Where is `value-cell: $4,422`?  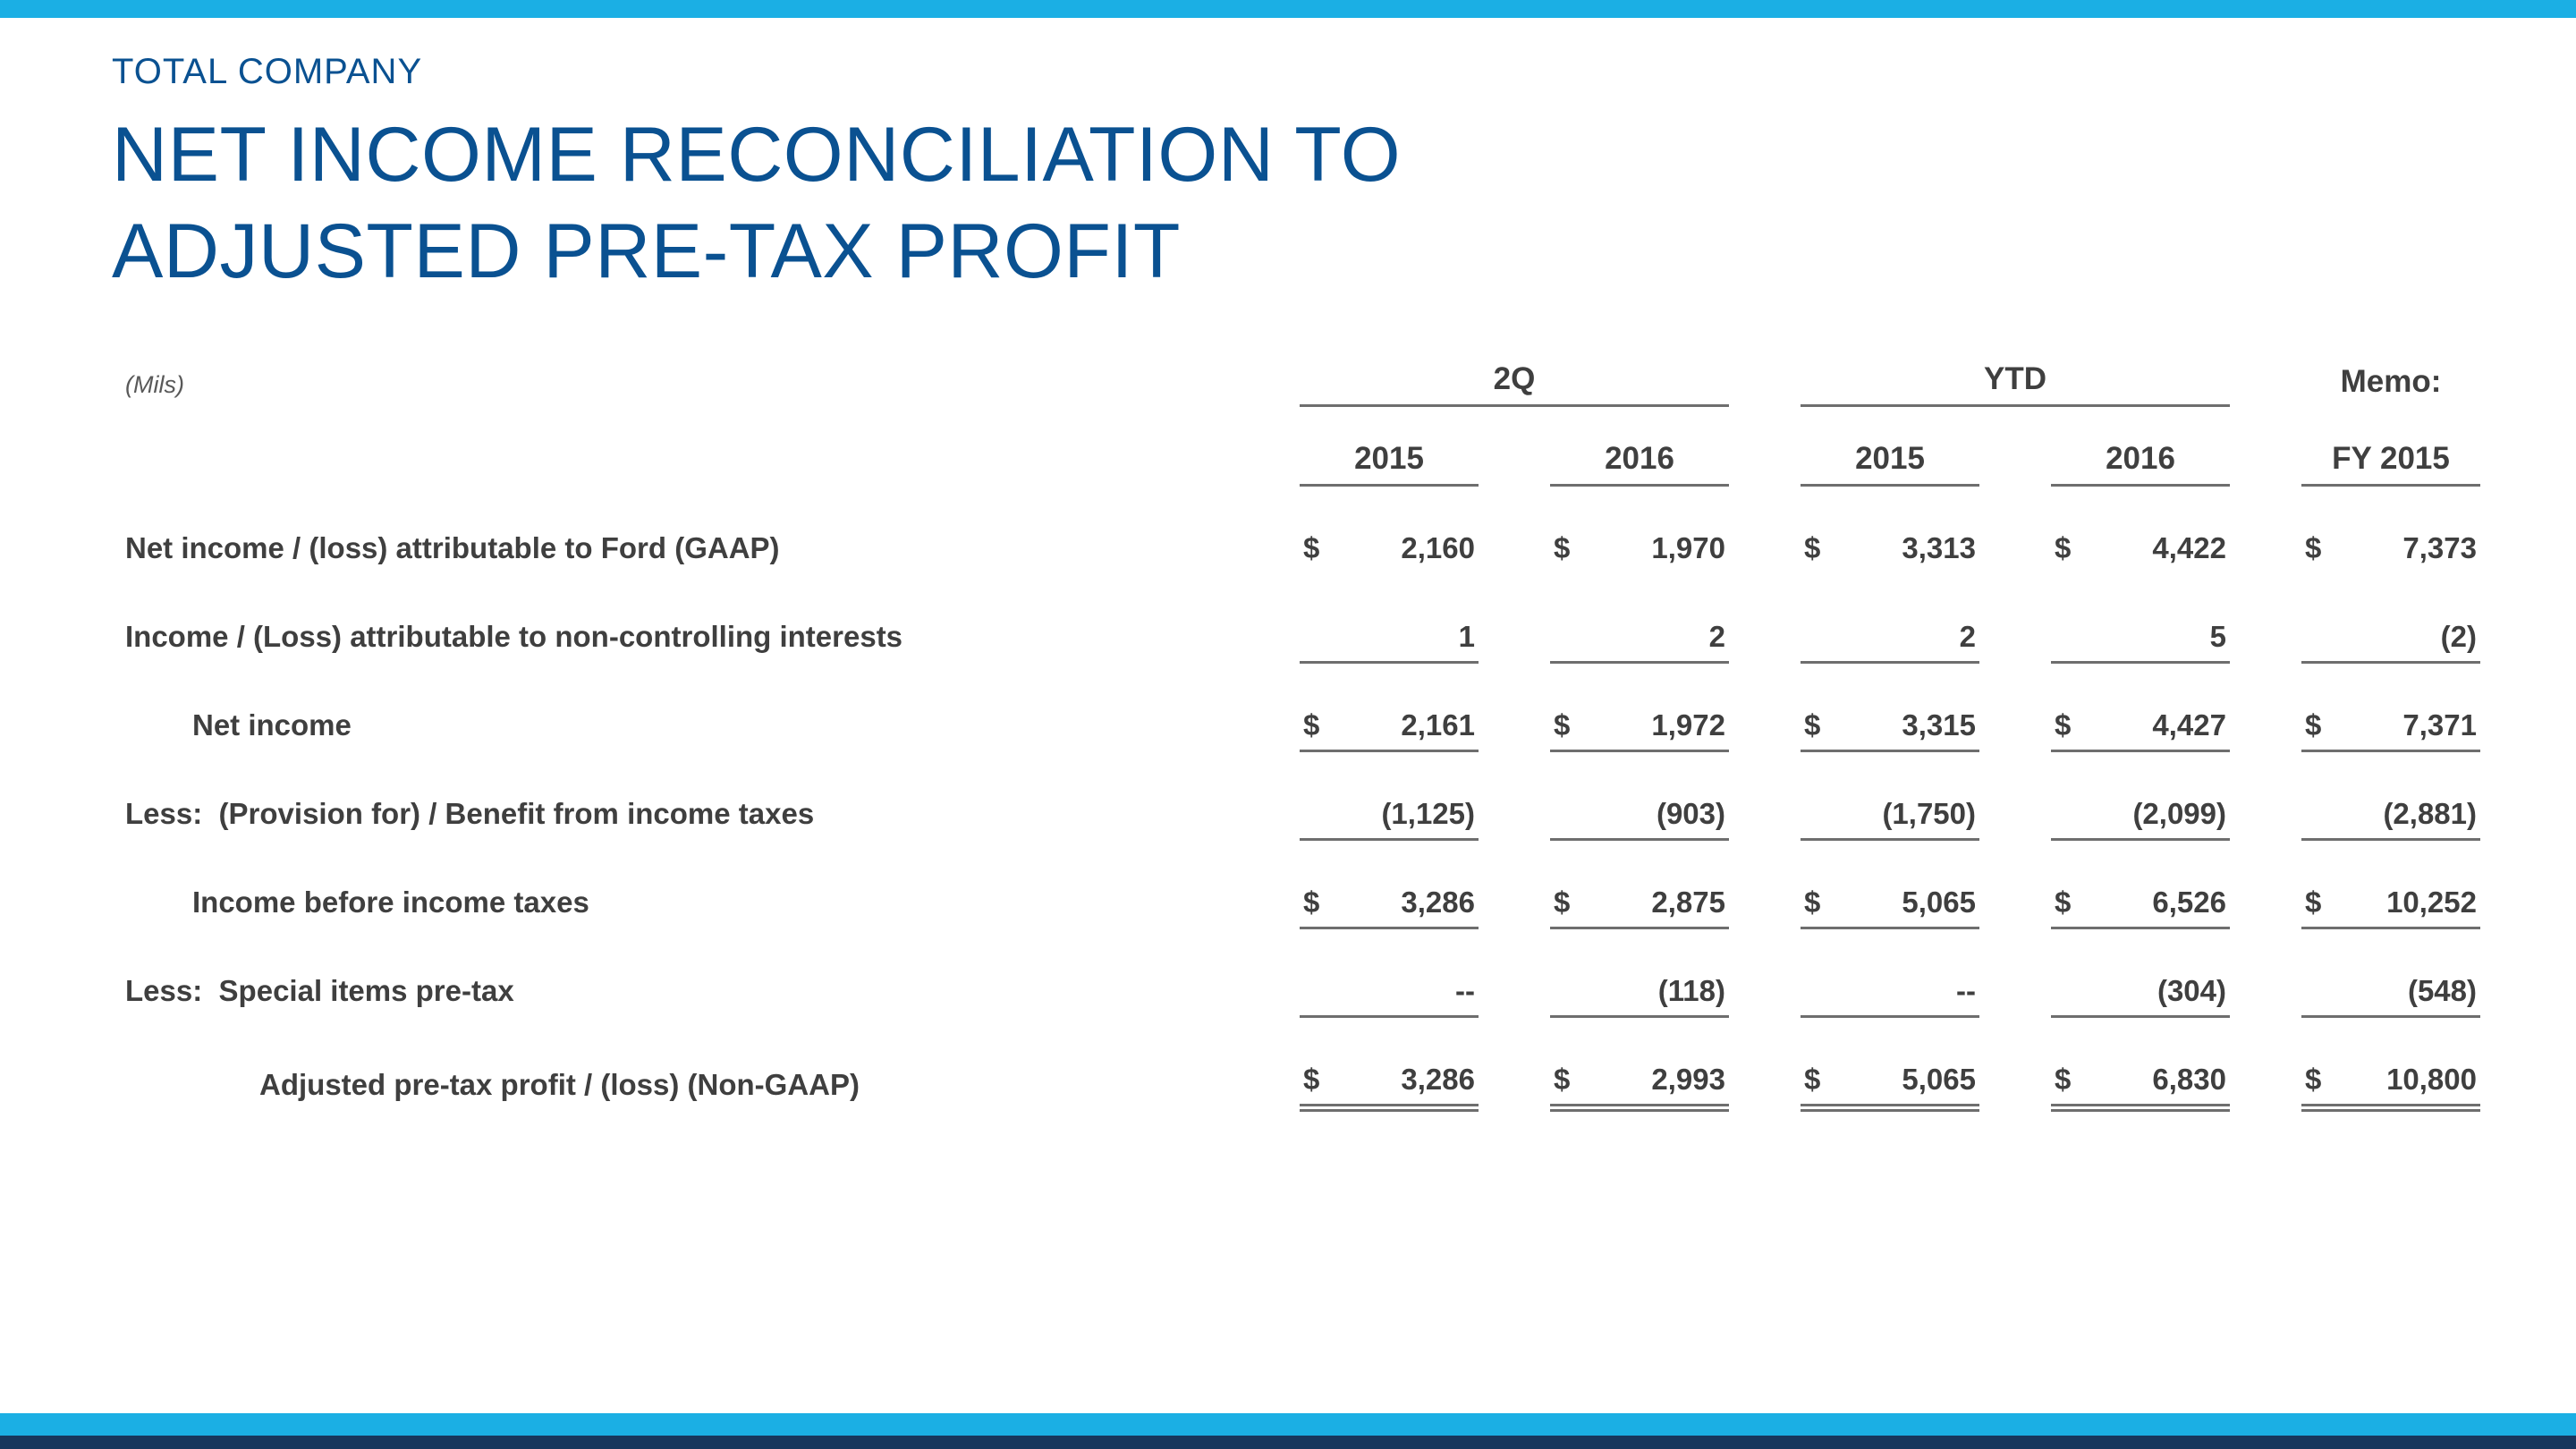
value-cell: $4,422 is located at coordinates (2140, 531).